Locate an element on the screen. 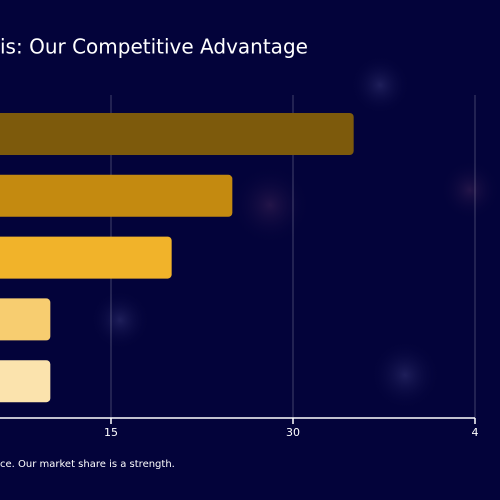  chart-title: is: Our Competitive Advantage is located at coordinates (154, 47).